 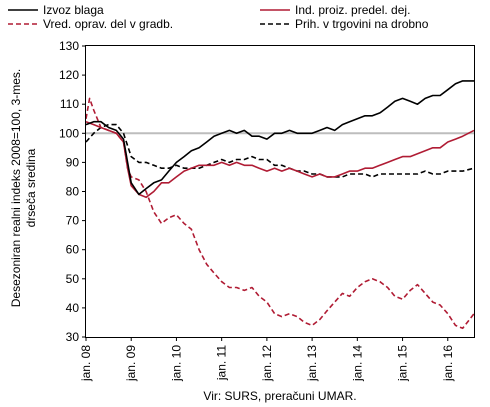 I want to click on y-axis-title-line2: drseča sredina, so click(x=31, y=187).